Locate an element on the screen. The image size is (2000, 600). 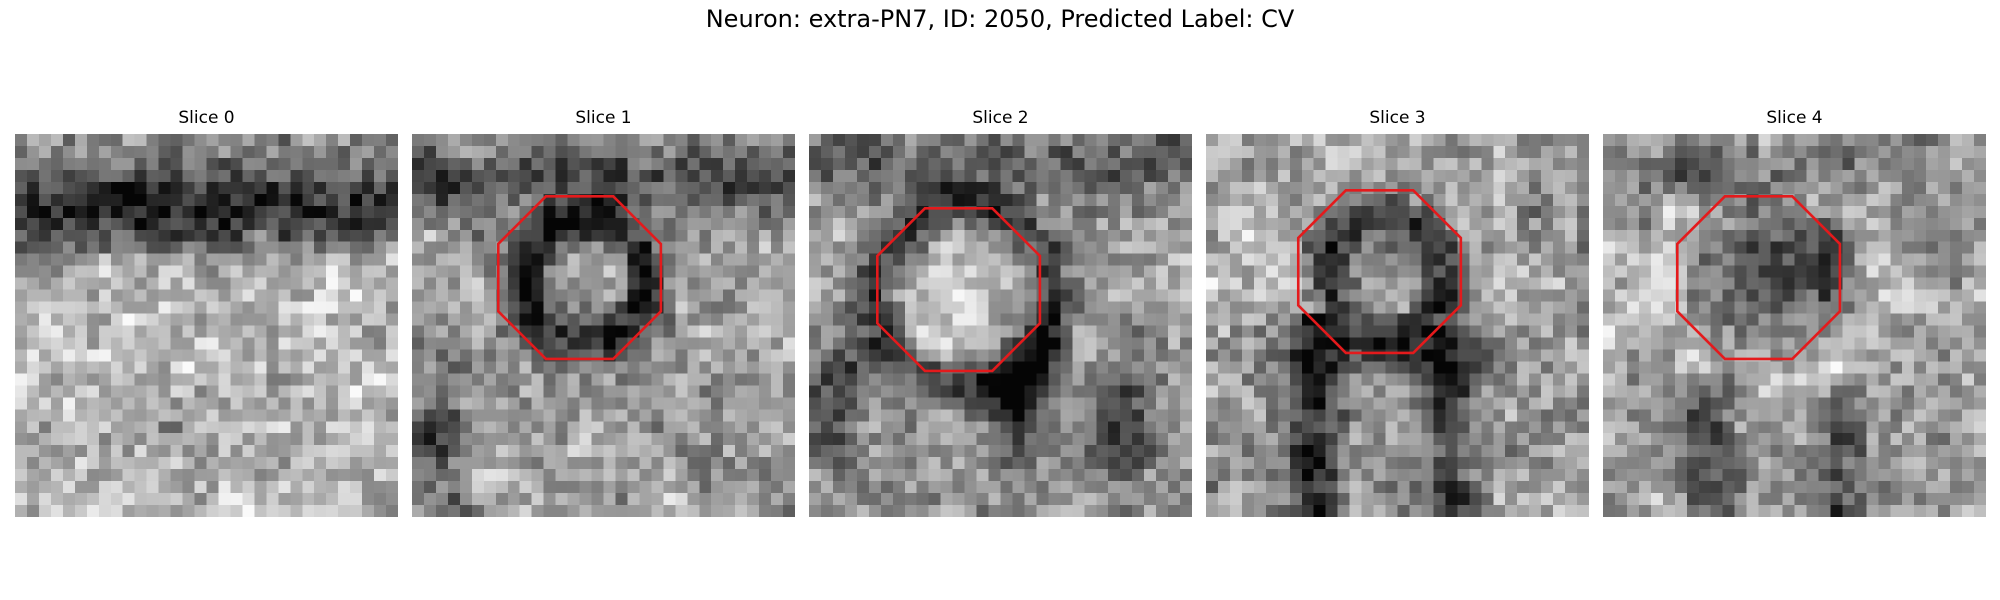
slice-panel-0: Slice 0 is located at coordinates (206, 312).